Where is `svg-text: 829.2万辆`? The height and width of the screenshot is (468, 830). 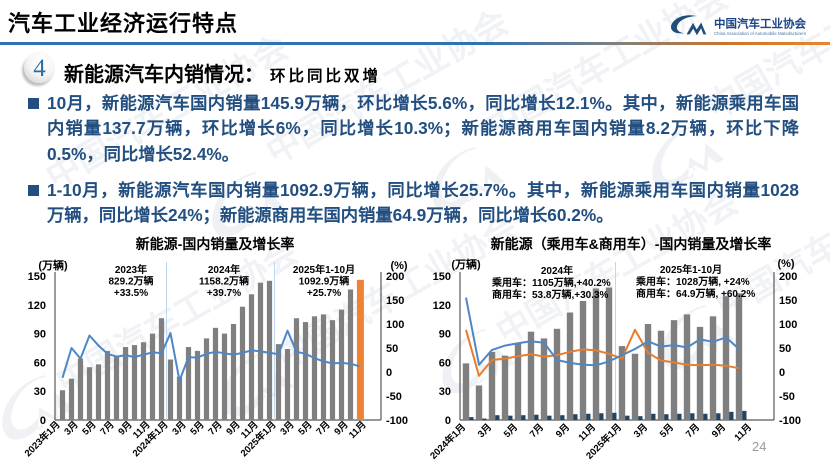 svg-text: 829.2万辆 is located at coordinates (130, 281).